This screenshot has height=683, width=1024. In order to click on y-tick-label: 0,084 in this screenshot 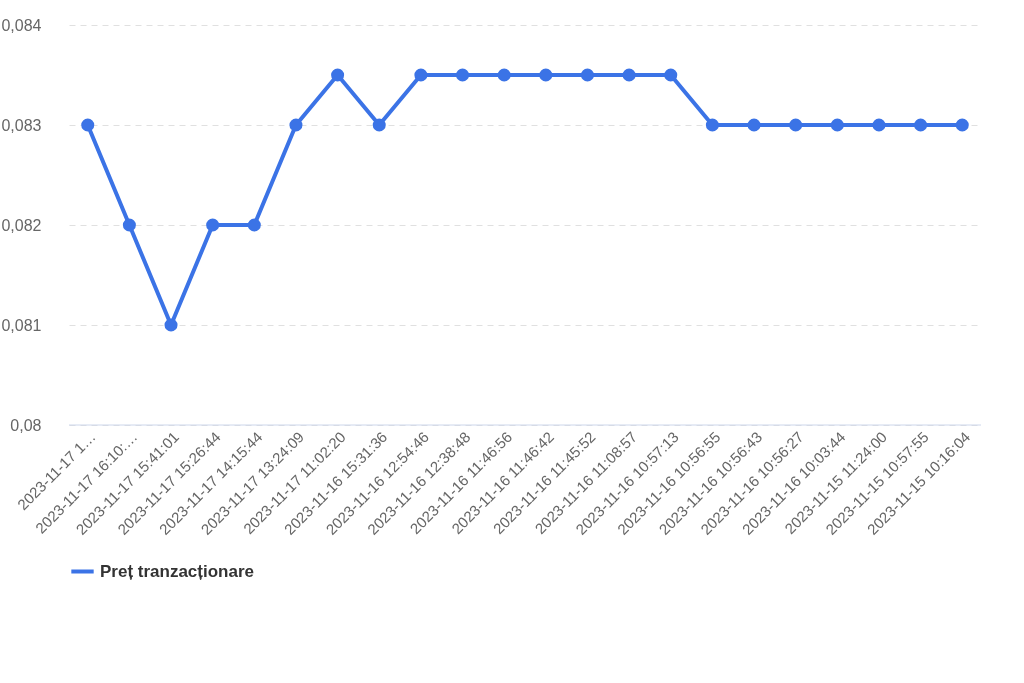, I will do `click(21, 25)`.